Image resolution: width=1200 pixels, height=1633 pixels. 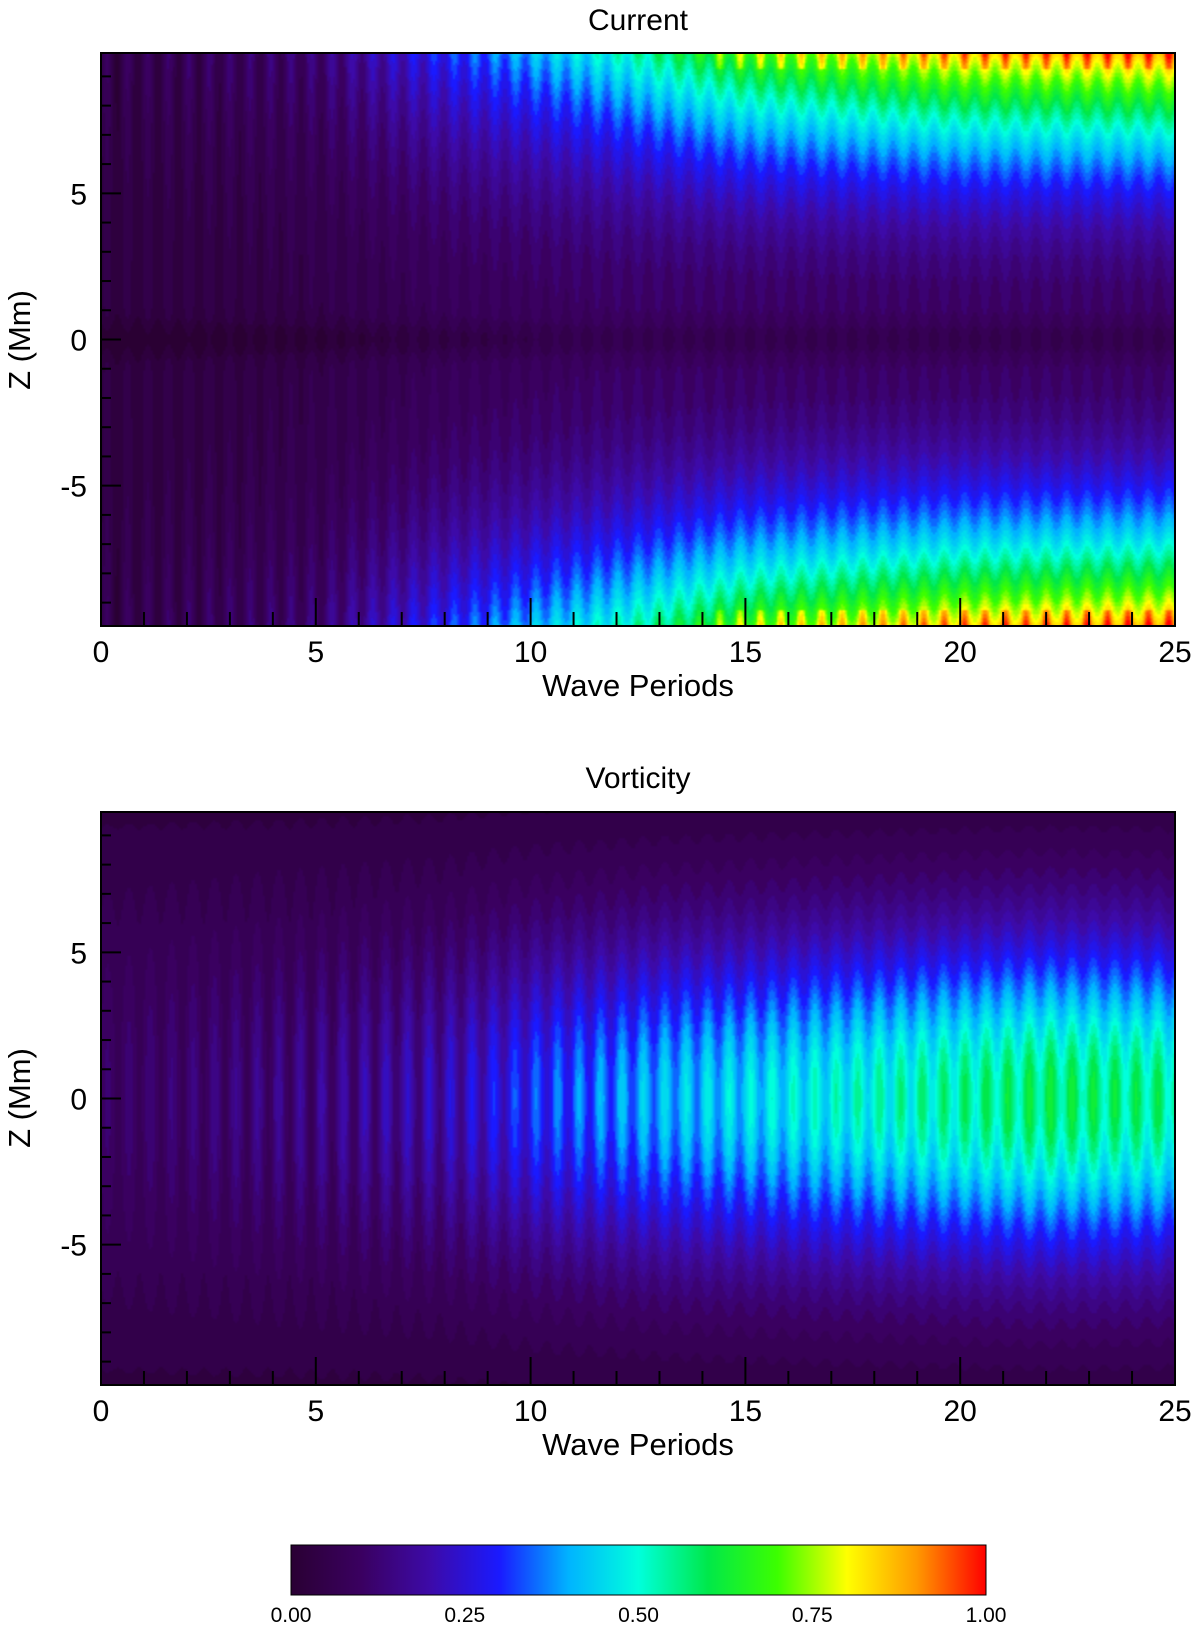 What do you see at coordinates (638, 20) in the screenshot?
I see `current-title: Current` at bounding box center [638, 20].